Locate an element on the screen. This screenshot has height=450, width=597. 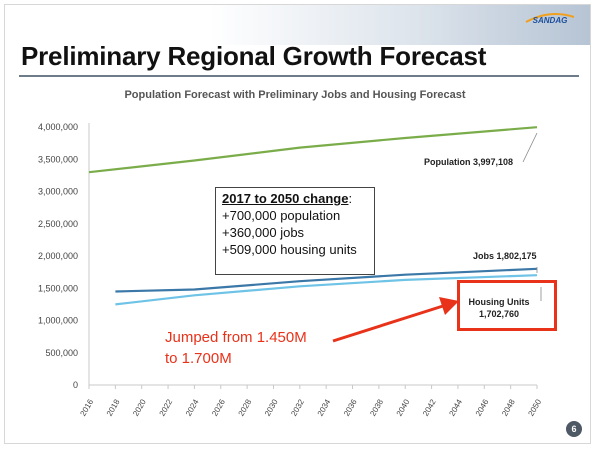
change-line-jobs: +360,000 jobs is located at coordinates (263, 232).